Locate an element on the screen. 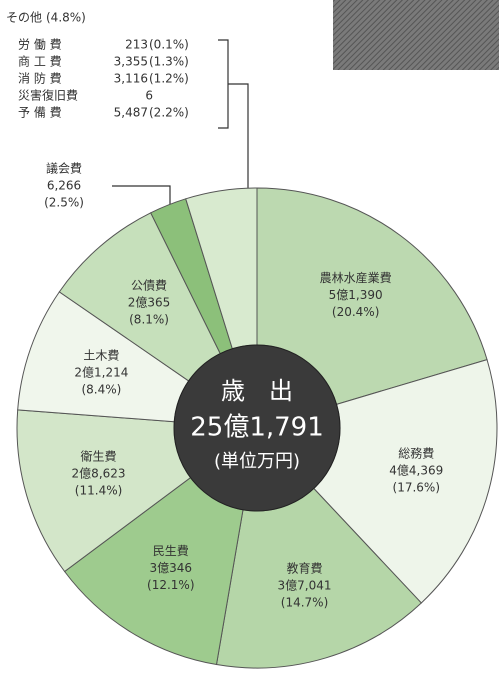 The height and width of the screenshot is (675, 499). breakdown-amount: 3,116 is located at coordinates (131, 79).